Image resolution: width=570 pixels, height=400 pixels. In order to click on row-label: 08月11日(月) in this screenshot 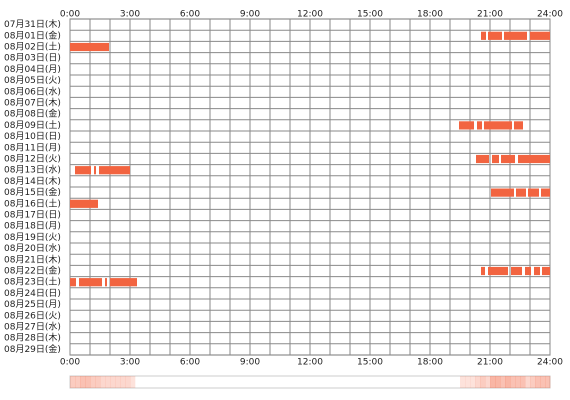, I will do `click(32, 147)`.